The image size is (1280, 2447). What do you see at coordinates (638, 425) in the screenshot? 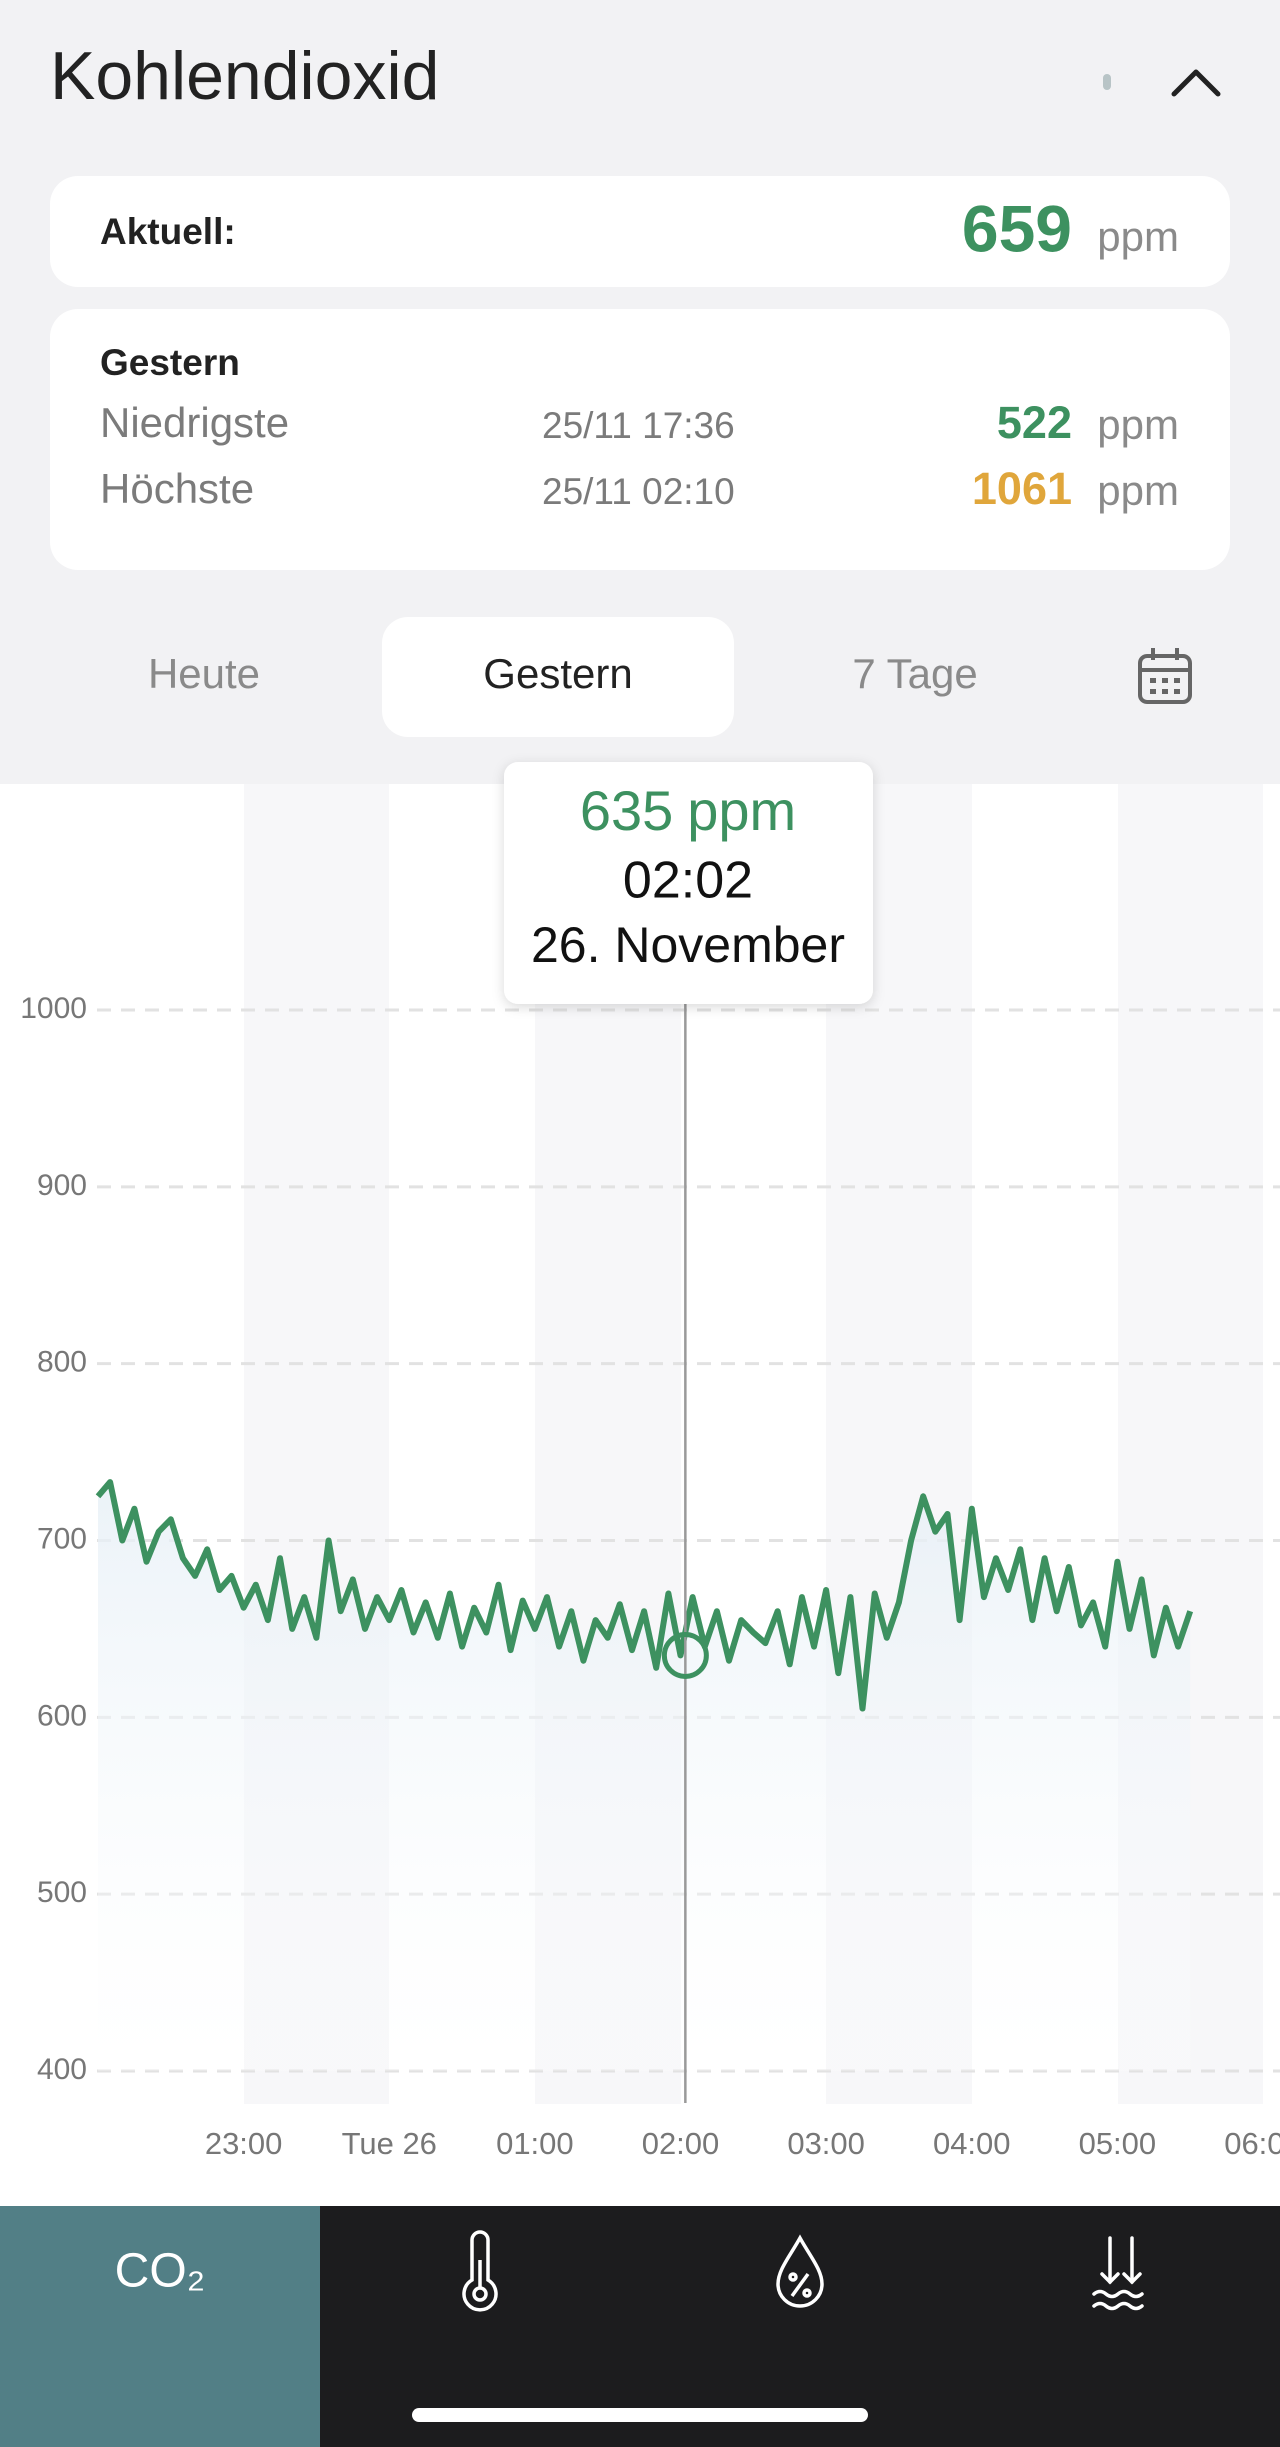
I see `stats-time: 25/11 17:36` at bounding box center [638, 425].